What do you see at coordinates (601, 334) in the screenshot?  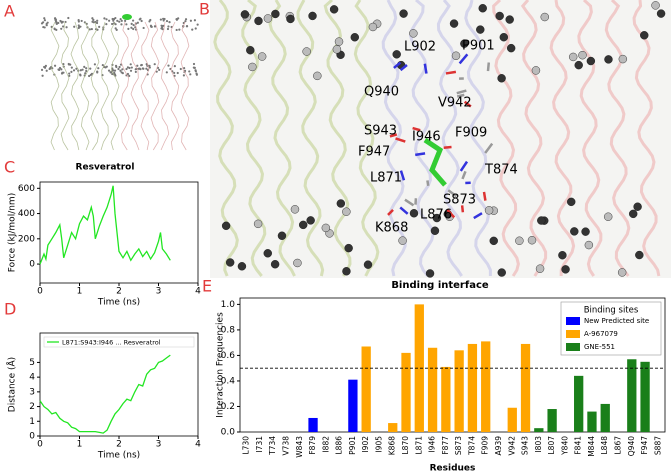 I see `legend-label: A-967079` at bounding box center [601, 334].